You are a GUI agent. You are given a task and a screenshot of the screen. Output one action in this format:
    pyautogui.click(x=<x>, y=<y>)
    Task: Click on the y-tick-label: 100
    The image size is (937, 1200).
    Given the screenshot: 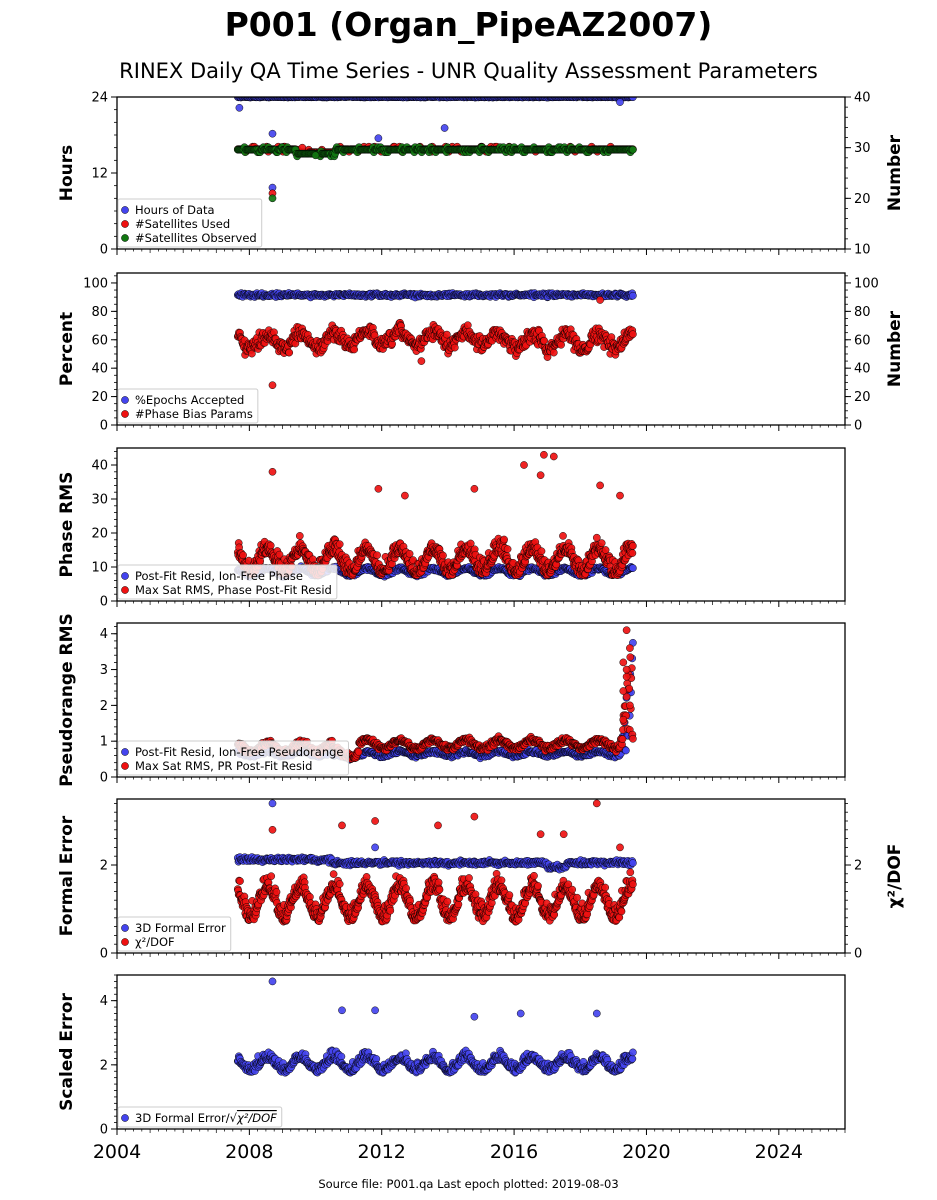 What is the action you would take?
    pyautogui.click(x=95, y=283)
    